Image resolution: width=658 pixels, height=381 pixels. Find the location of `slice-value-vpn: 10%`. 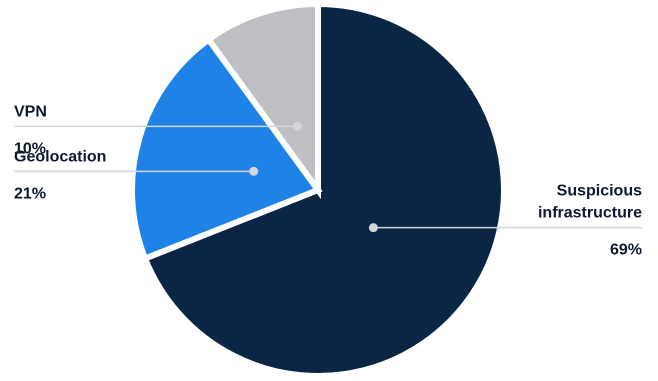

slice-value-vpn: 10% is located at coordinates (30, 148).